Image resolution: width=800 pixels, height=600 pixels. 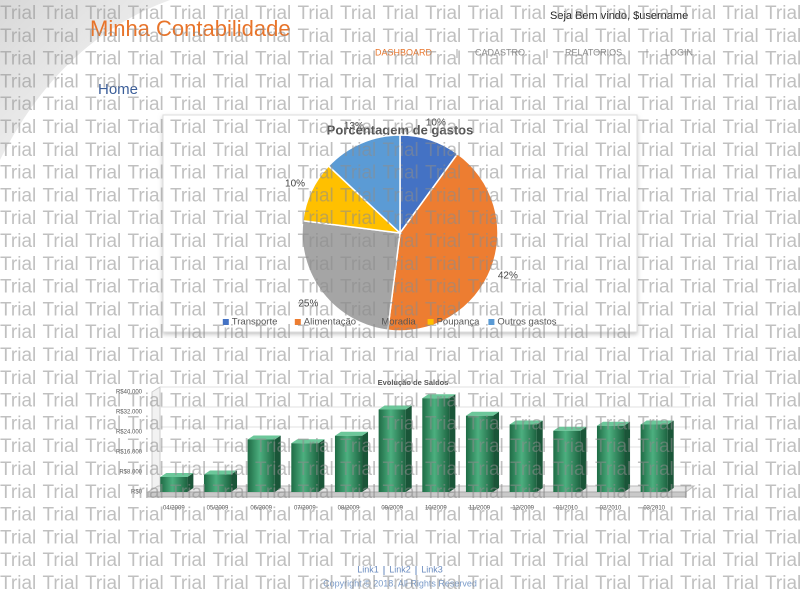 What do you see at coordinates (255, 322) in the screenshot?
I see `legend-label: Transporte` at bounding box center [255, 322].